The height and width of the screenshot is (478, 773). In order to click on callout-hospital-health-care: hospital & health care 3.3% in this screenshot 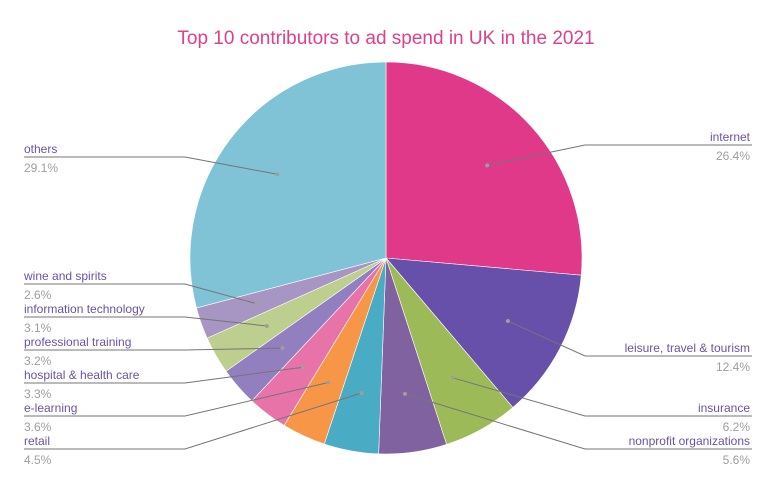, I will do `click(164, 383)`.